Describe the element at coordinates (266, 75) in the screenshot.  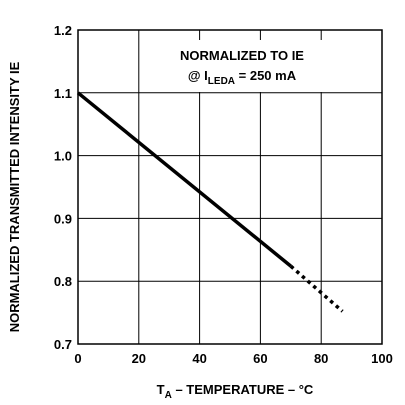
I see `annotation-line-2-rest: = 250 mA` at that location.